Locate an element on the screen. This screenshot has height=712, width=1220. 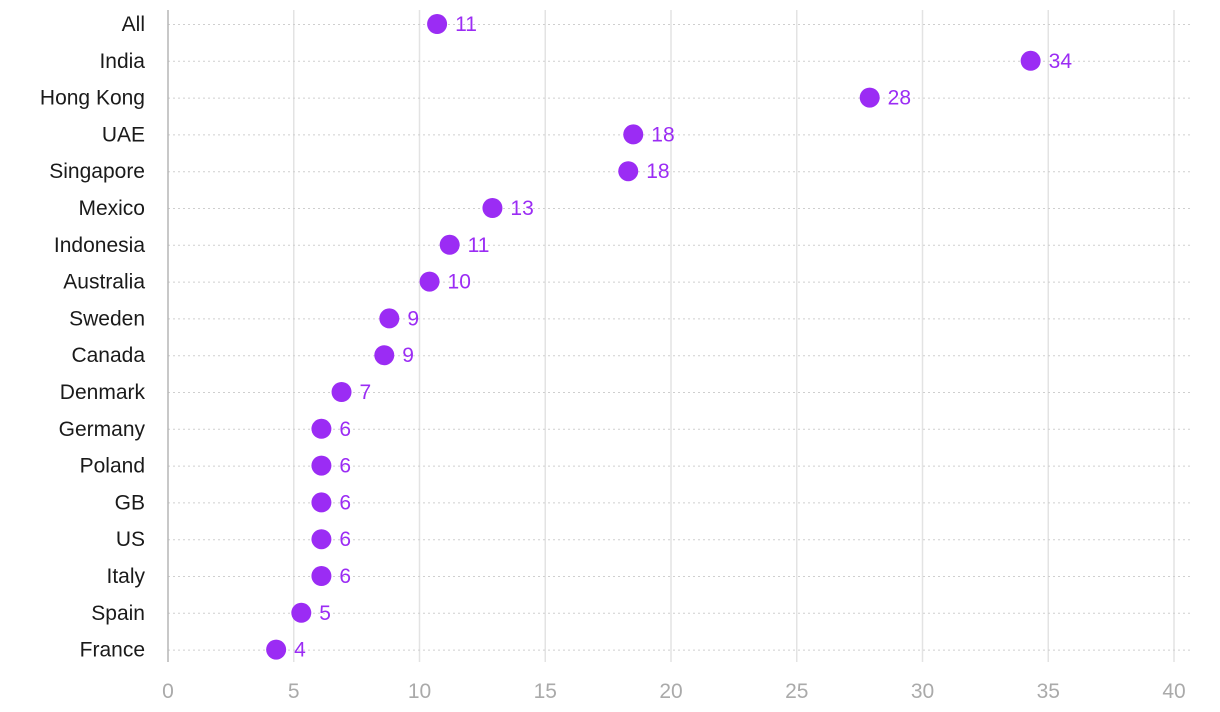
x-tick-label: 25 is located at coordinates (796, 691).